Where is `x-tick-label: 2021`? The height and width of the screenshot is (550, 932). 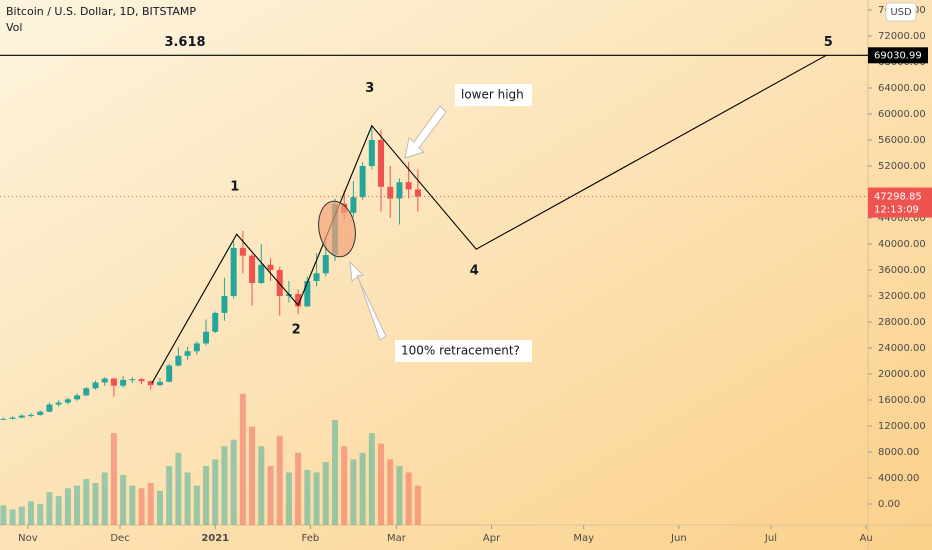
x-tick-label: 2021 is located at coordinates (215, 538).